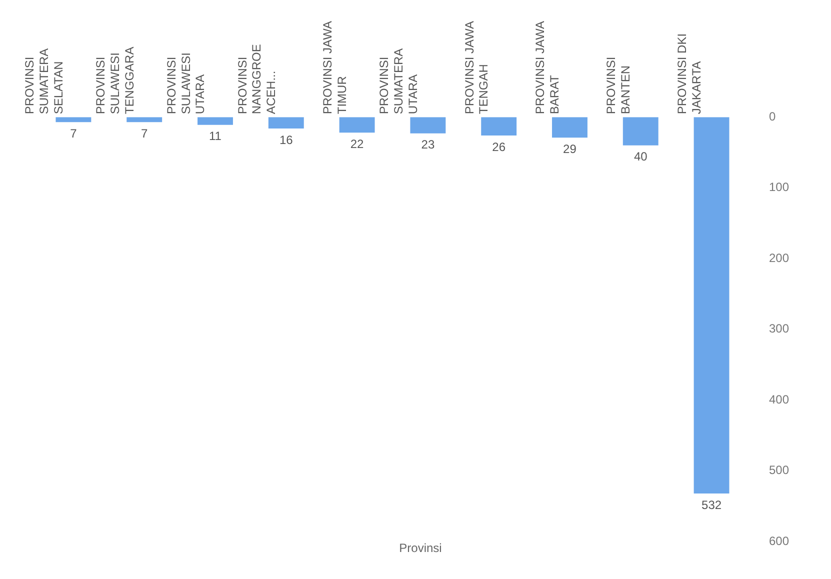 This screenshot has height=579, width=831. Describe the element at coordinates (44, 81) in the screenshot. I see `x-tick-label: PROVINSI SUMATERA SELATAN` at that location.